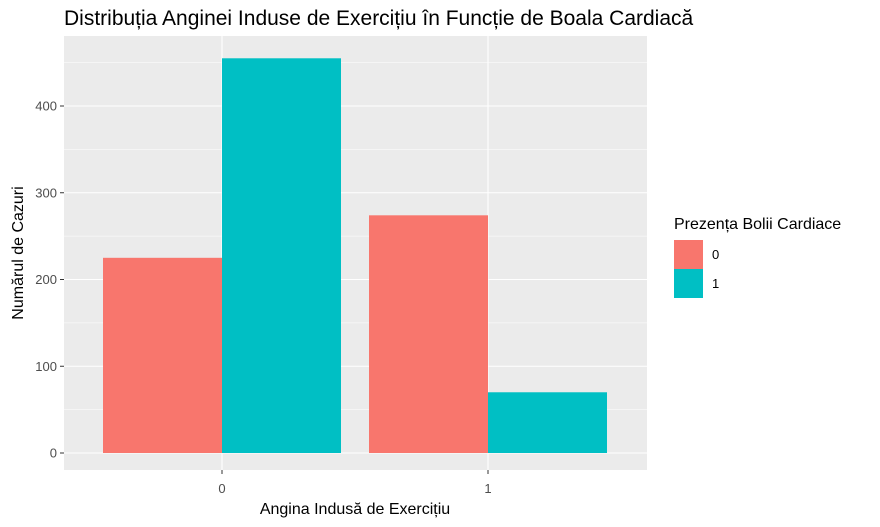  What do you see at coordinates (757, 224) in the screenshot?
I see `legend-title: Prezența Bolii Cardiace` at bounding box center [757, 224].